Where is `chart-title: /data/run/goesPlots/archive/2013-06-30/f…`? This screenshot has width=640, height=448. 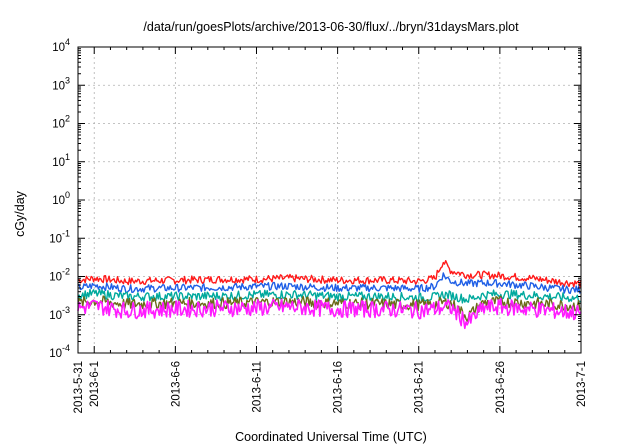
chart-title: /data/run/goesPlots/archive/2013-06-30/f… is located at coordinates (331, 27).